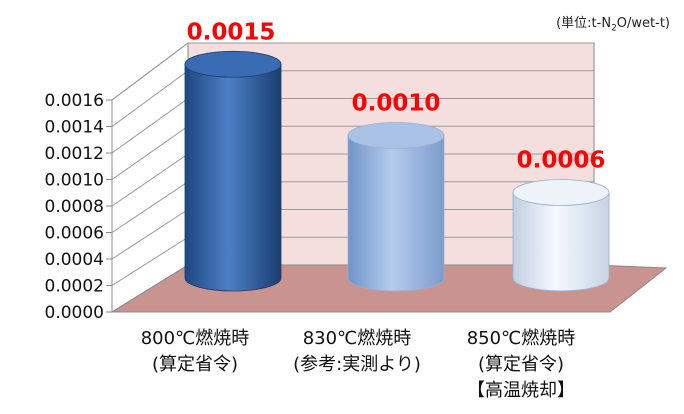 This screenshot has width=684, height=414. Describe the element at coordinates (195, 352) in the screenshot. I see `x-category-label: 800℃燃焼時 (算定省令)` at that location.